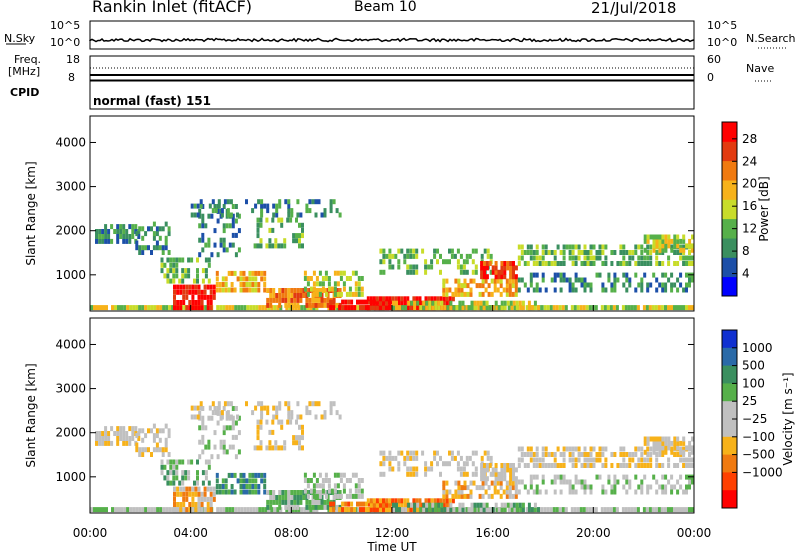 This screenshot has width=800, height=554. What do you see at coordinates (729, 132) in the screenshot?
I see `colorbar-swatch` at bounding box center [729, 132].